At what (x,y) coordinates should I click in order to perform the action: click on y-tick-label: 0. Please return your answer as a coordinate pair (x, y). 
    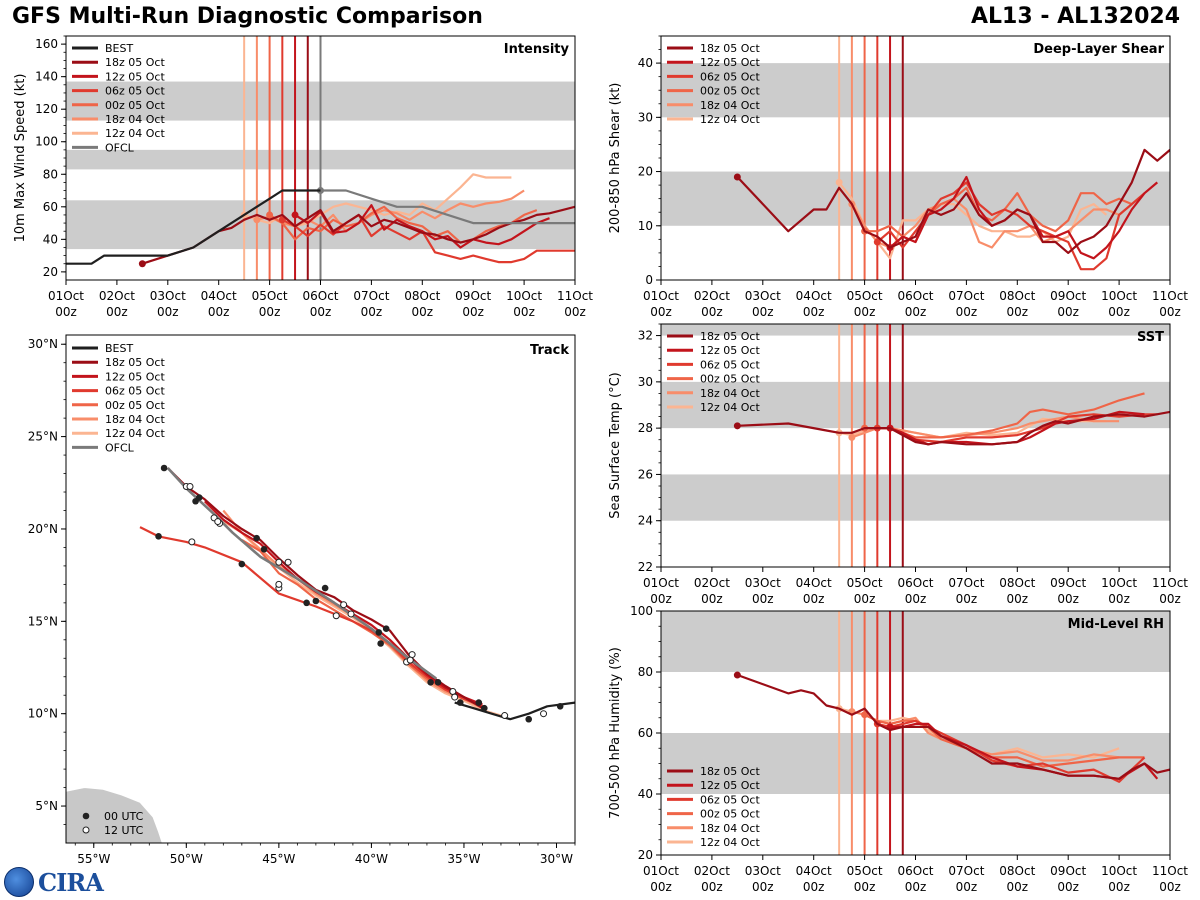
    Looking at the image, I should click on (649, 280).